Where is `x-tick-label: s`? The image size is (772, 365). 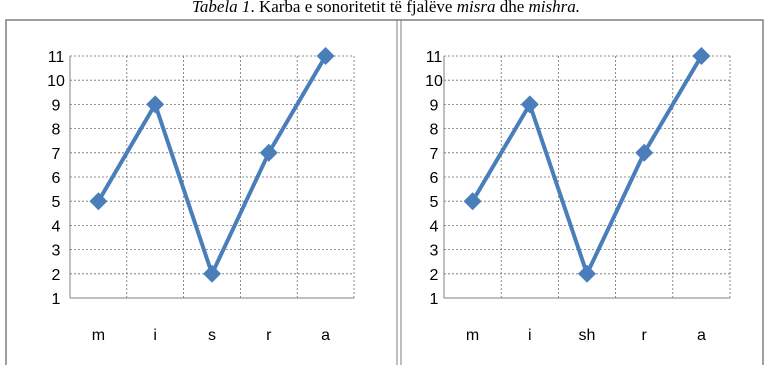
x-tick-label: s is located at coordinates (212, 335).